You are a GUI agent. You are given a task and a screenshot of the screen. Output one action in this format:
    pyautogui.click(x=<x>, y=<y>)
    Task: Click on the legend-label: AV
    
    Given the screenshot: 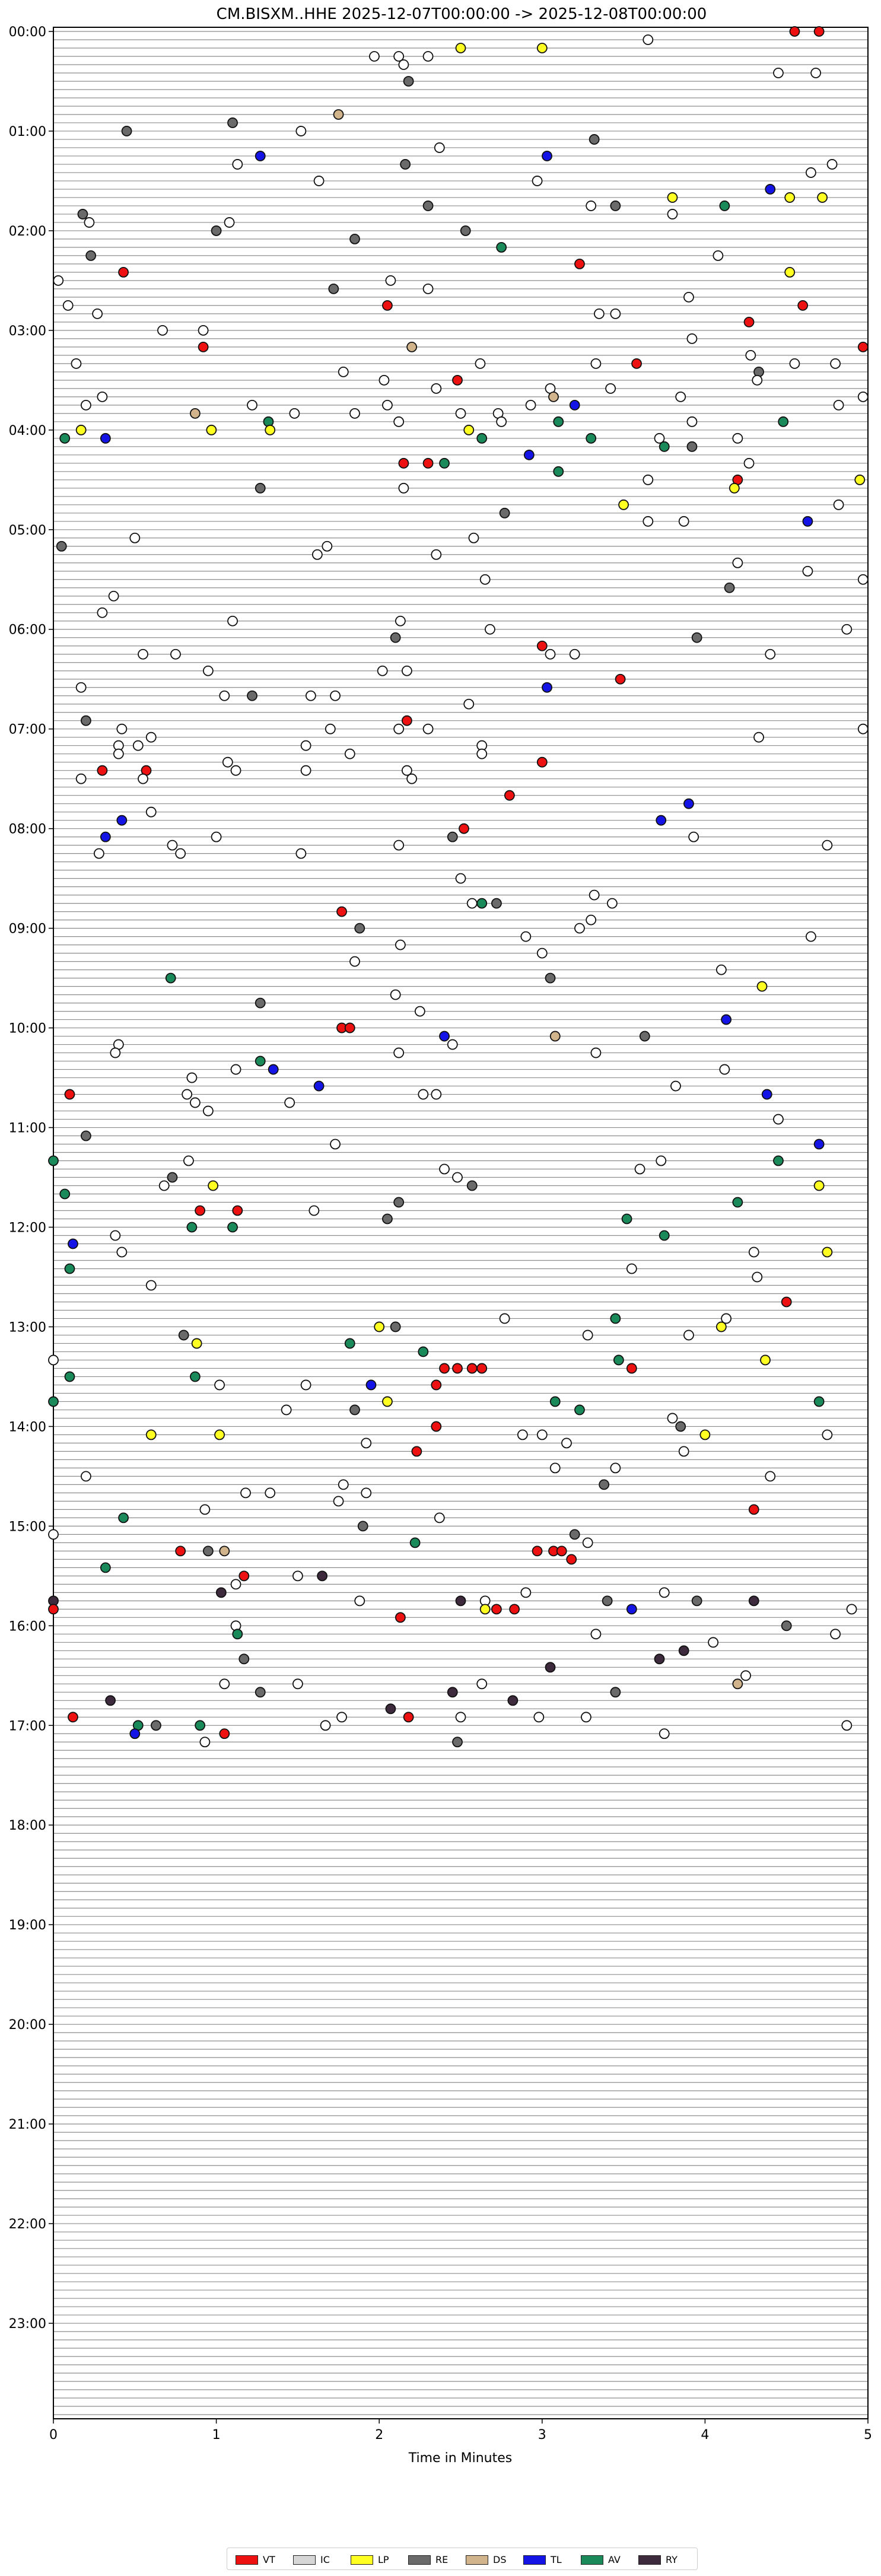 What is the action you would take?
    pyautogui.click(x=615, y=2559)
    